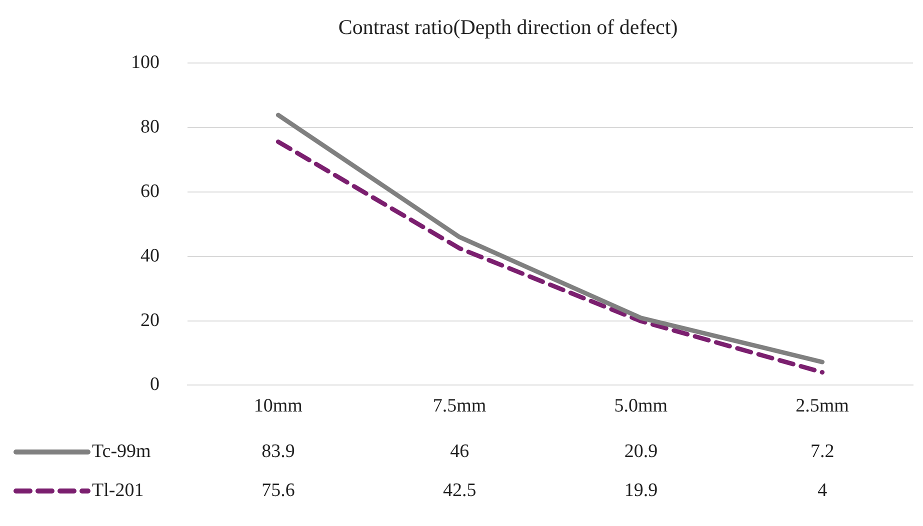  Describe the element at coordinates (278, 490) in the screenshot. I see `data-label: 75.6` at that location.